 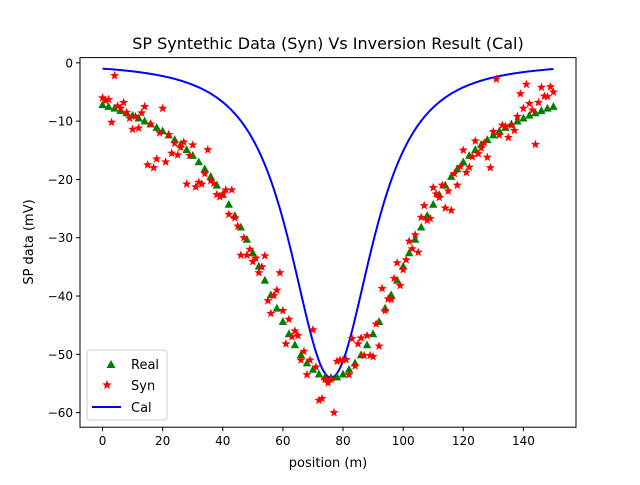 I want to click on y-tick-label: 0, so click(x=69, y=63).